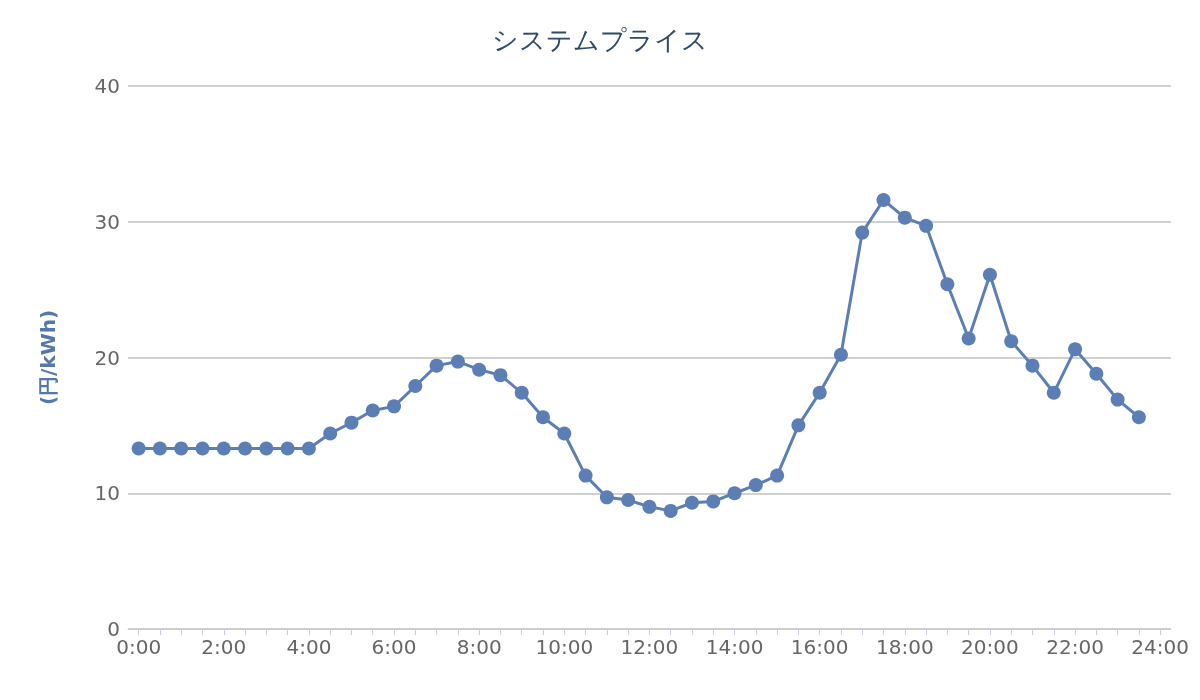  I want to click on x-tick-label: 10:00, so click(564, 647).